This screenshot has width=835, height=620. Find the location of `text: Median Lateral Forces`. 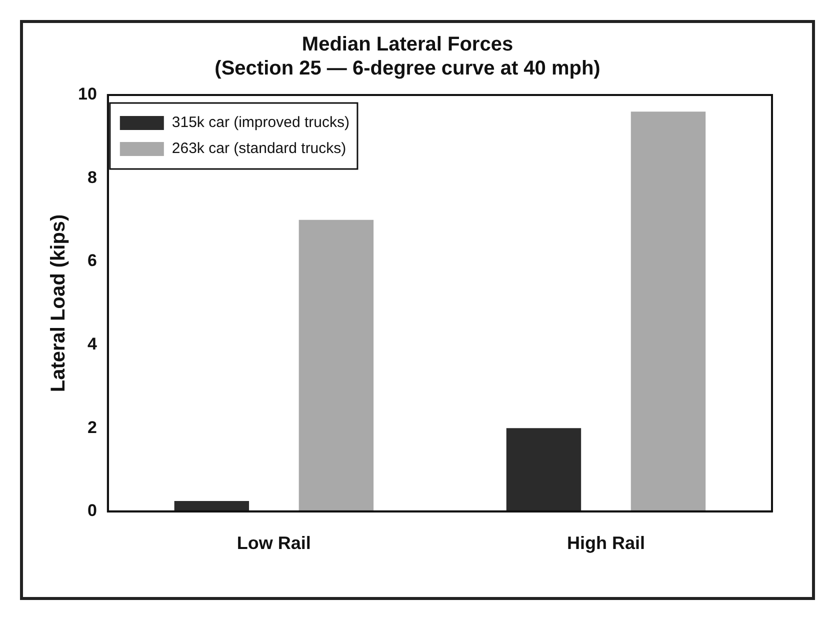

text: Median Lateral Forces is located at coordinates (408, 45).